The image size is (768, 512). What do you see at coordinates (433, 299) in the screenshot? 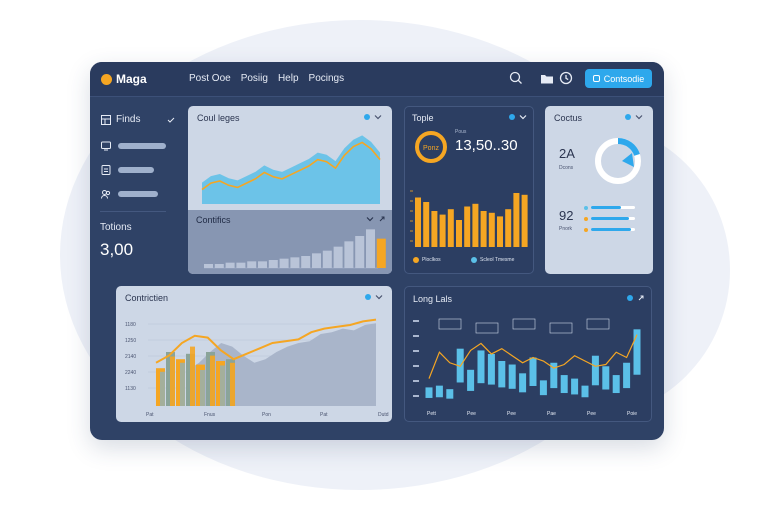
I see `card-long-title: Long Lals` at bounding box center [433, 299].